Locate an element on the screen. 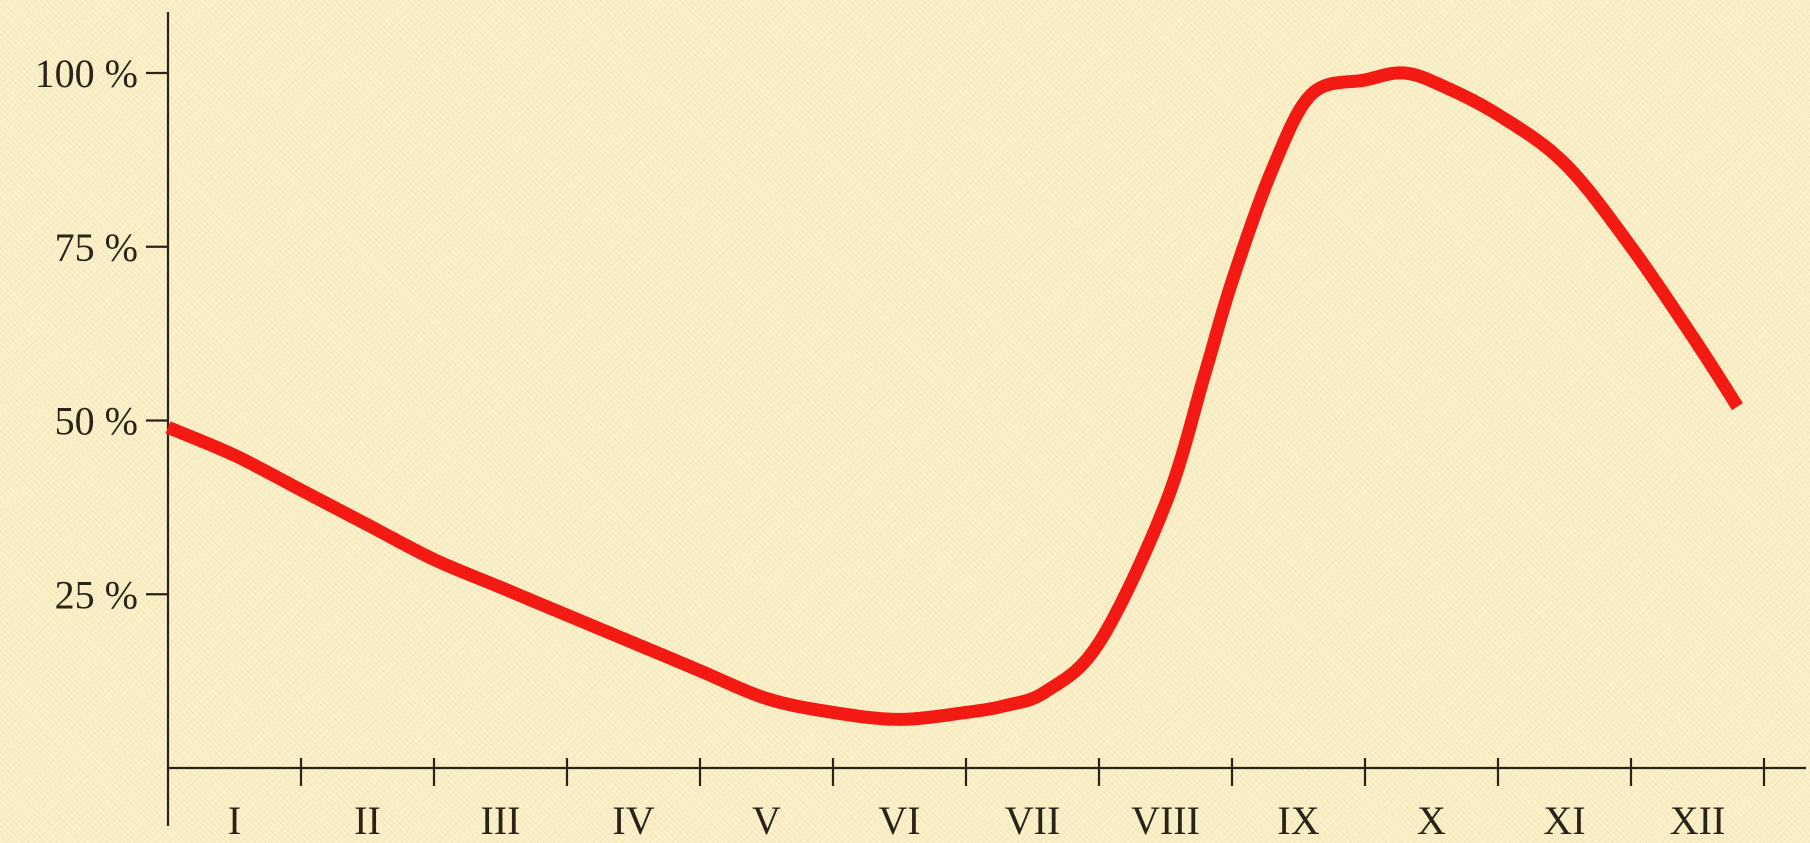 The height and width of the screenshot is (843, 1810). x-tick-label: XII is located at coordinates (1698, 820).